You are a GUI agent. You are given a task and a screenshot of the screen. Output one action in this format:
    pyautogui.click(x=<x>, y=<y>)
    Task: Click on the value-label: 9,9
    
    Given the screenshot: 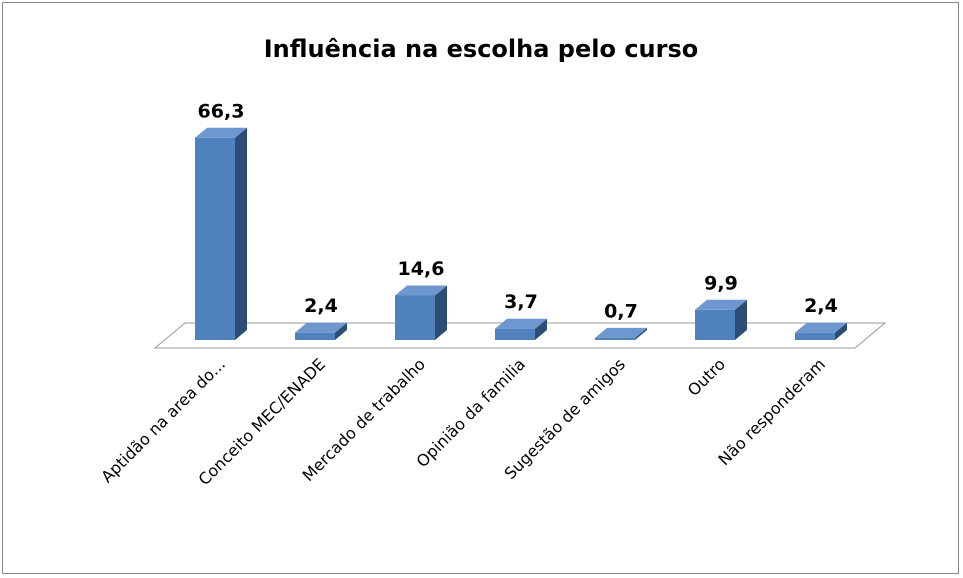 What is the action you would take?
    pyautogui.click(x=721, y=283)
    